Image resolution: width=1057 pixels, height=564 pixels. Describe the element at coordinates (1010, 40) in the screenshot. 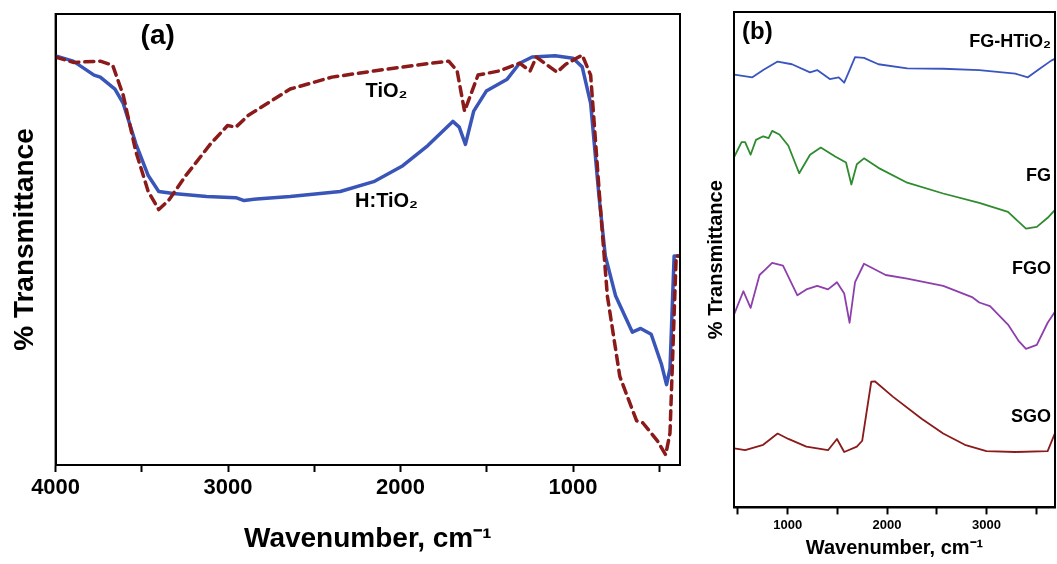

I see `series-label: FG-HTiO₂` at that location.